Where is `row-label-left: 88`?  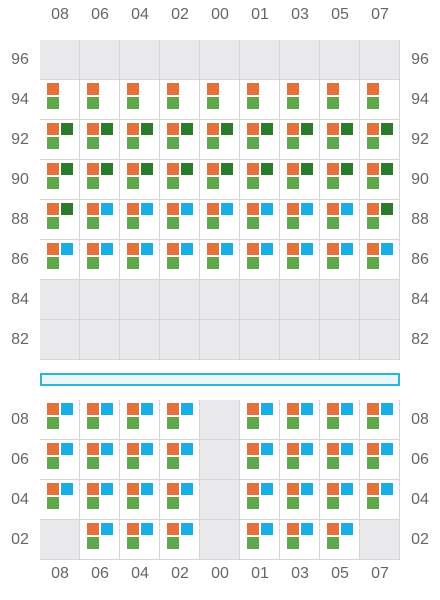
row-label-left: 88 is located at coordinates (20, 219).